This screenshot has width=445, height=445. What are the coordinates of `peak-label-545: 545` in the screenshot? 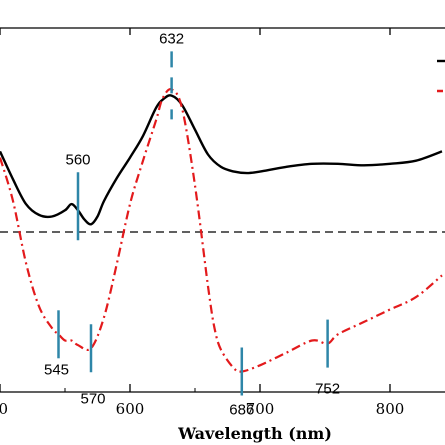 It's located at (56, 369).